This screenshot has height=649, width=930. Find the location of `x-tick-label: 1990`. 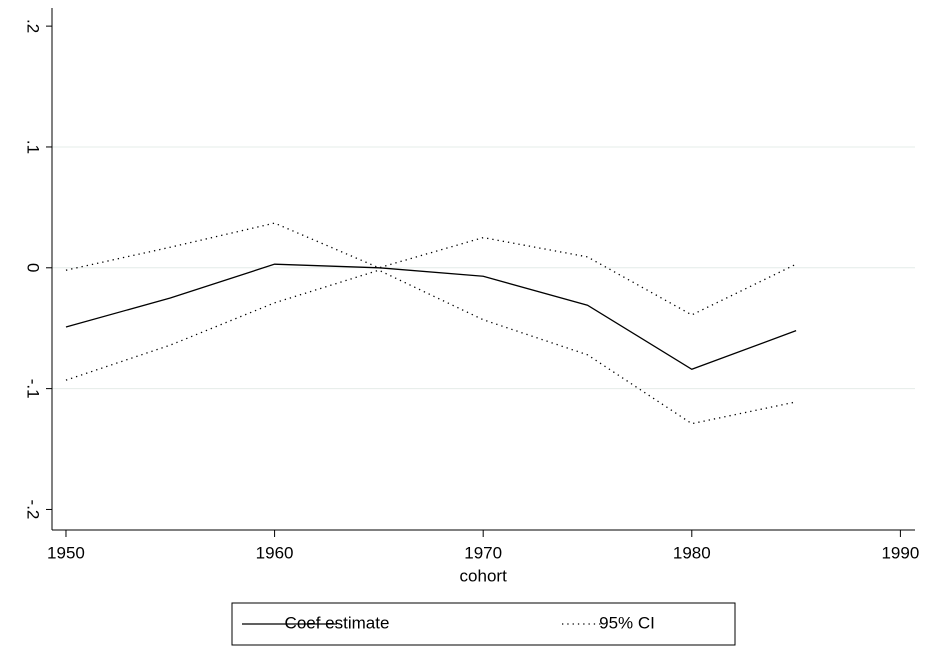

x-tick-label: 1990 is located at coordinates (900, 552).